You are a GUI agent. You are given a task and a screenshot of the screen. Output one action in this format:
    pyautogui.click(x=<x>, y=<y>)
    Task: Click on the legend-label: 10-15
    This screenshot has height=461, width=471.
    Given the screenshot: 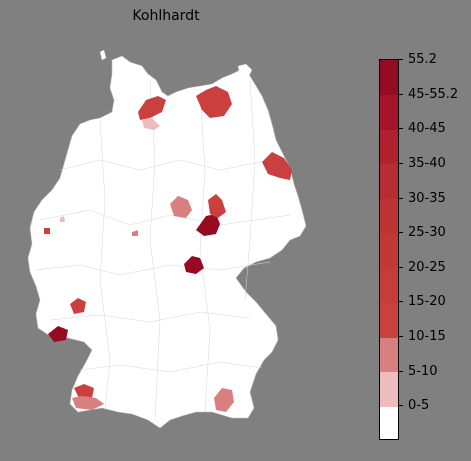 What is the action you would take?
    pyautogui.click(x=427, y=337)
    